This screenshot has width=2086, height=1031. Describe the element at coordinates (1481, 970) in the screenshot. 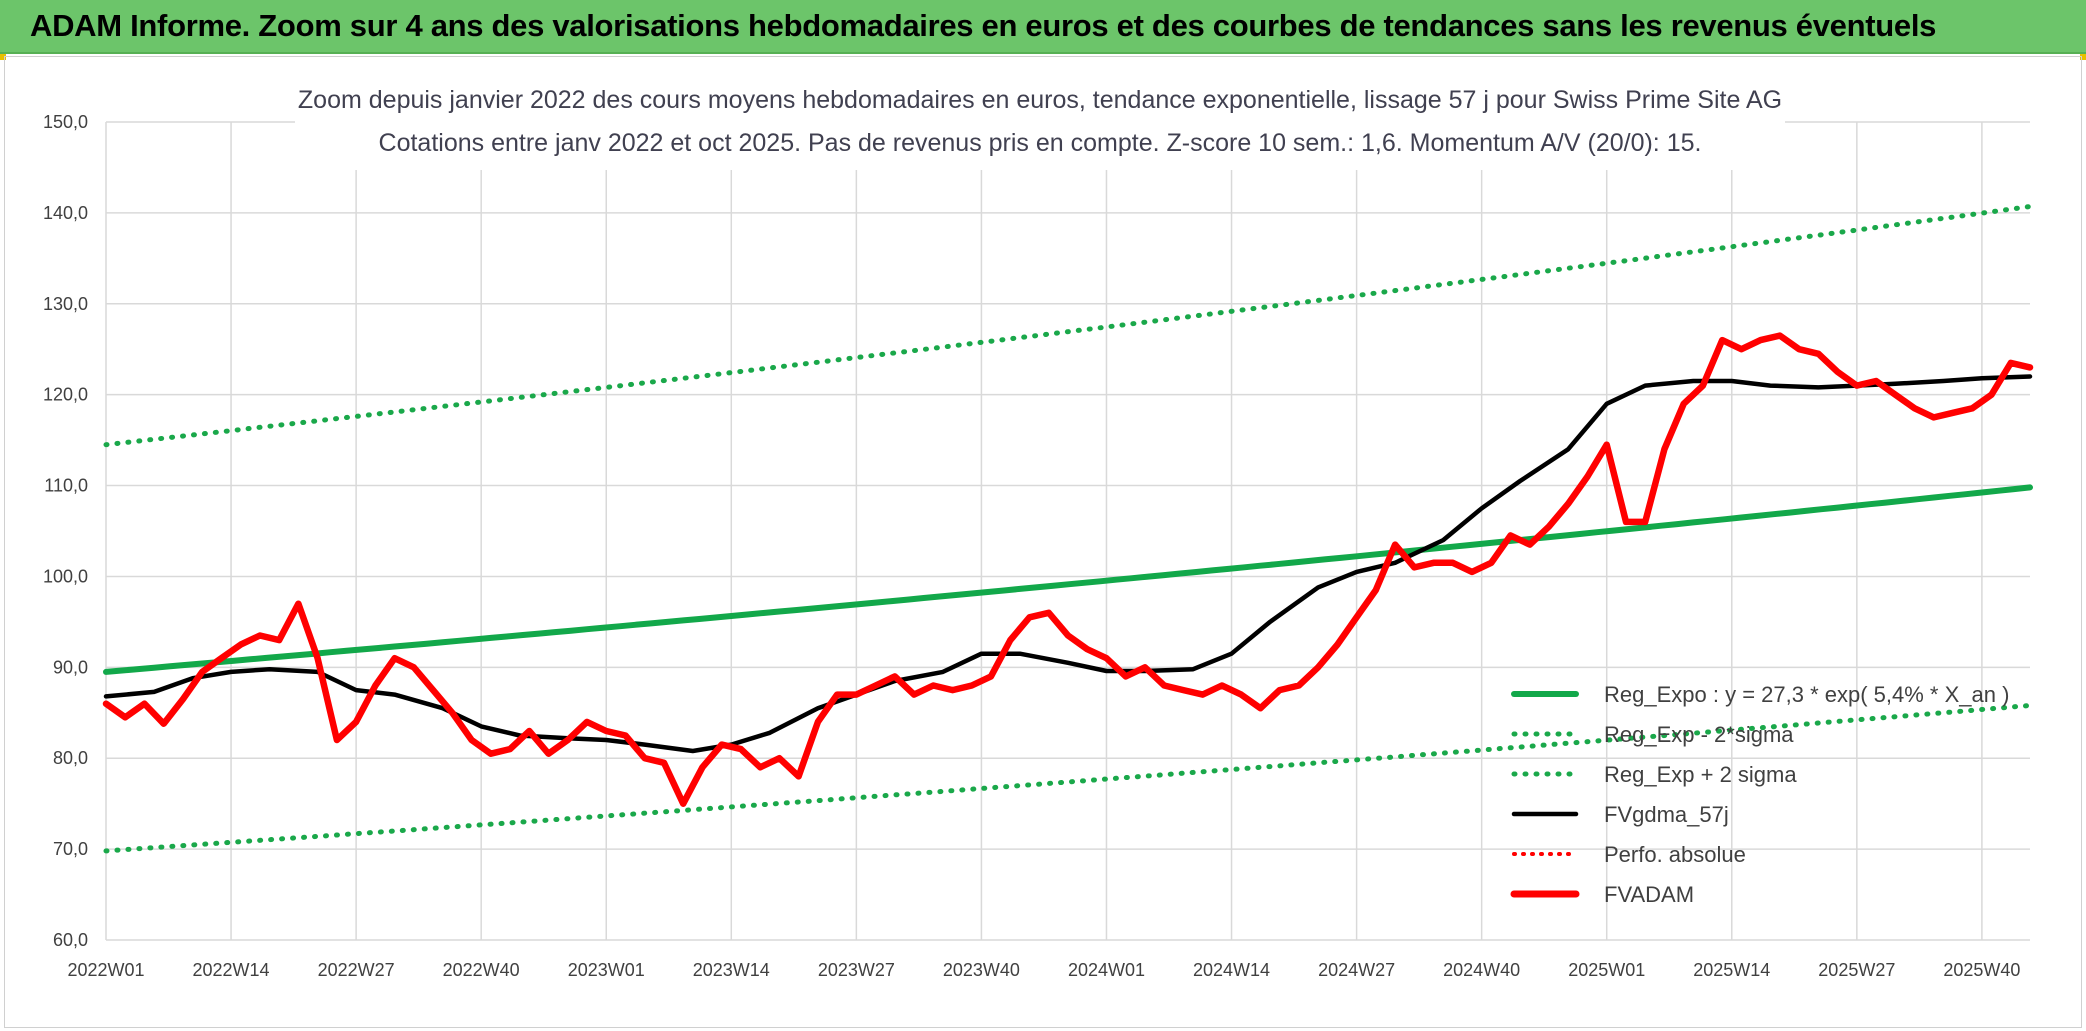

I see `x-tick-label: 2024W40` at that location.